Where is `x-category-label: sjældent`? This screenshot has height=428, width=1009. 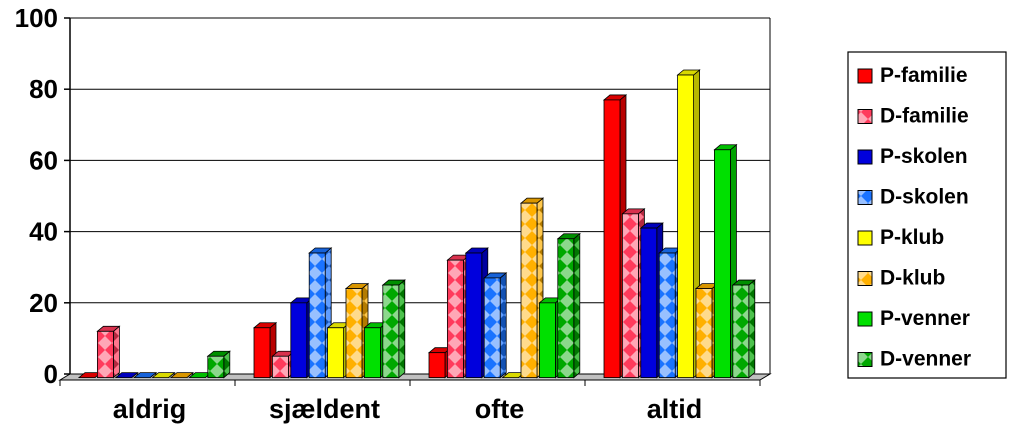 x-category-label: sjældent is located at coordinates (324, 409).